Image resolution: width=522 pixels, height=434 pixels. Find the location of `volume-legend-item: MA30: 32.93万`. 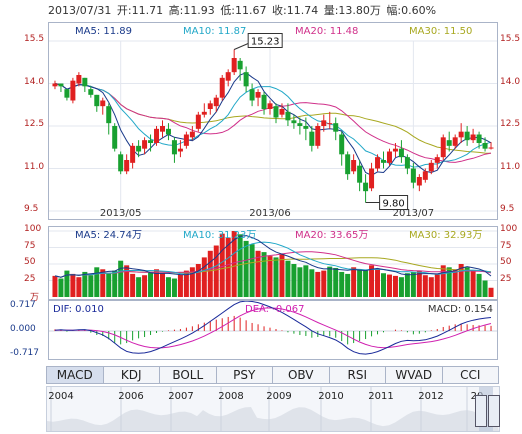

volume-legend-item: MA30: 32.93万 is located at coordinates (445, 235).